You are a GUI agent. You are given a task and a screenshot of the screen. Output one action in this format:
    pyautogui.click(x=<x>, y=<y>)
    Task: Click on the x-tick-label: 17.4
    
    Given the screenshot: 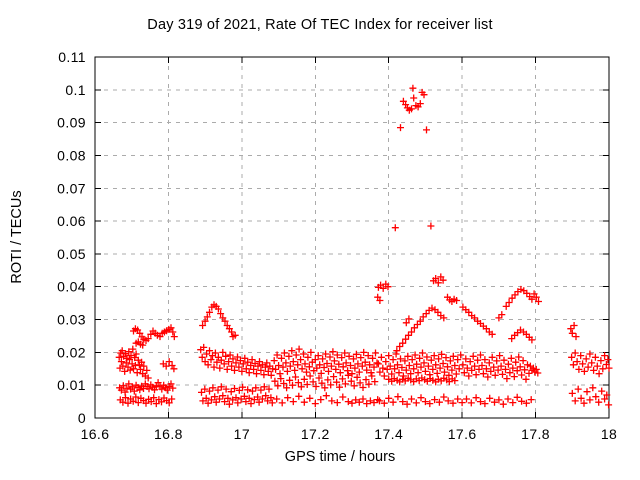 What is the action you would take?
    pyautogui.click(x=388, y=434)
    